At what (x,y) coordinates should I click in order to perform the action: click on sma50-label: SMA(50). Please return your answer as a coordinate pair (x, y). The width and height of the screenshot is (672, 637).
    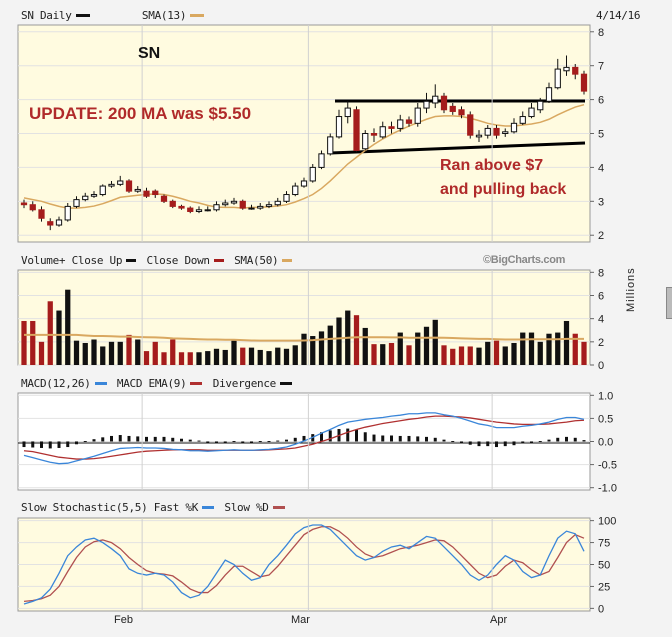
    Looking at the image, I should click on (256, 260).